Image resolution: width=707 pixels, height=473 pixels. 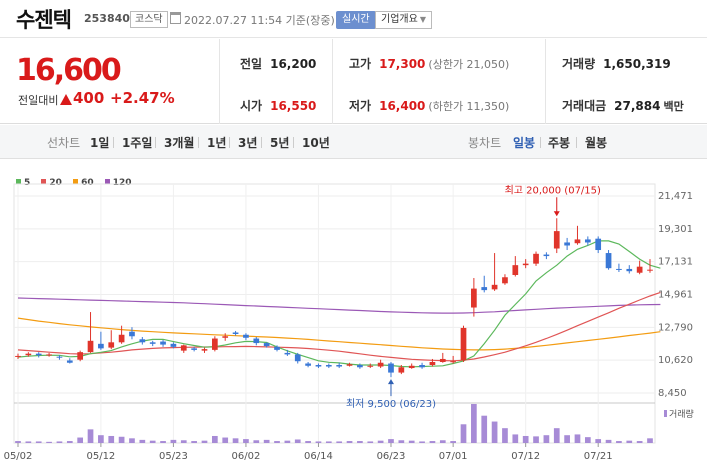 I want to click on prev-close-label: 전일, so click(x=251, y=64).